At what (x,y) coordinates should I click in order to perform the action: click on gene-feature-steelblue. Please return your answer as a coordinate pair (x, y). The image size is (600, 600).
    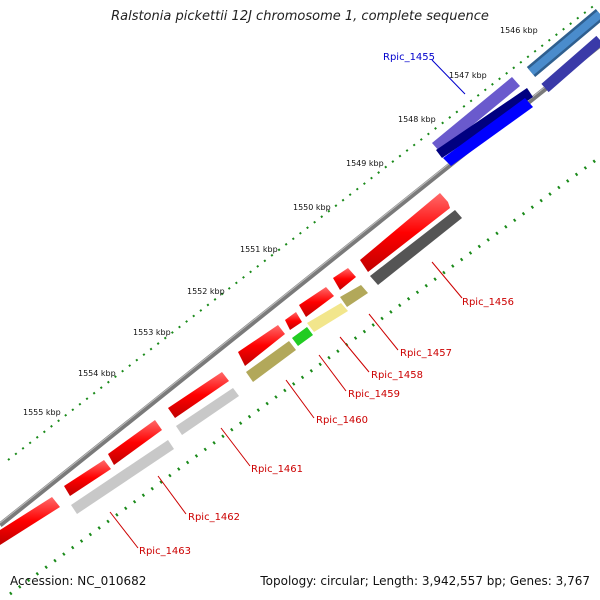
    Looking at the image, I should click on (563, 43).